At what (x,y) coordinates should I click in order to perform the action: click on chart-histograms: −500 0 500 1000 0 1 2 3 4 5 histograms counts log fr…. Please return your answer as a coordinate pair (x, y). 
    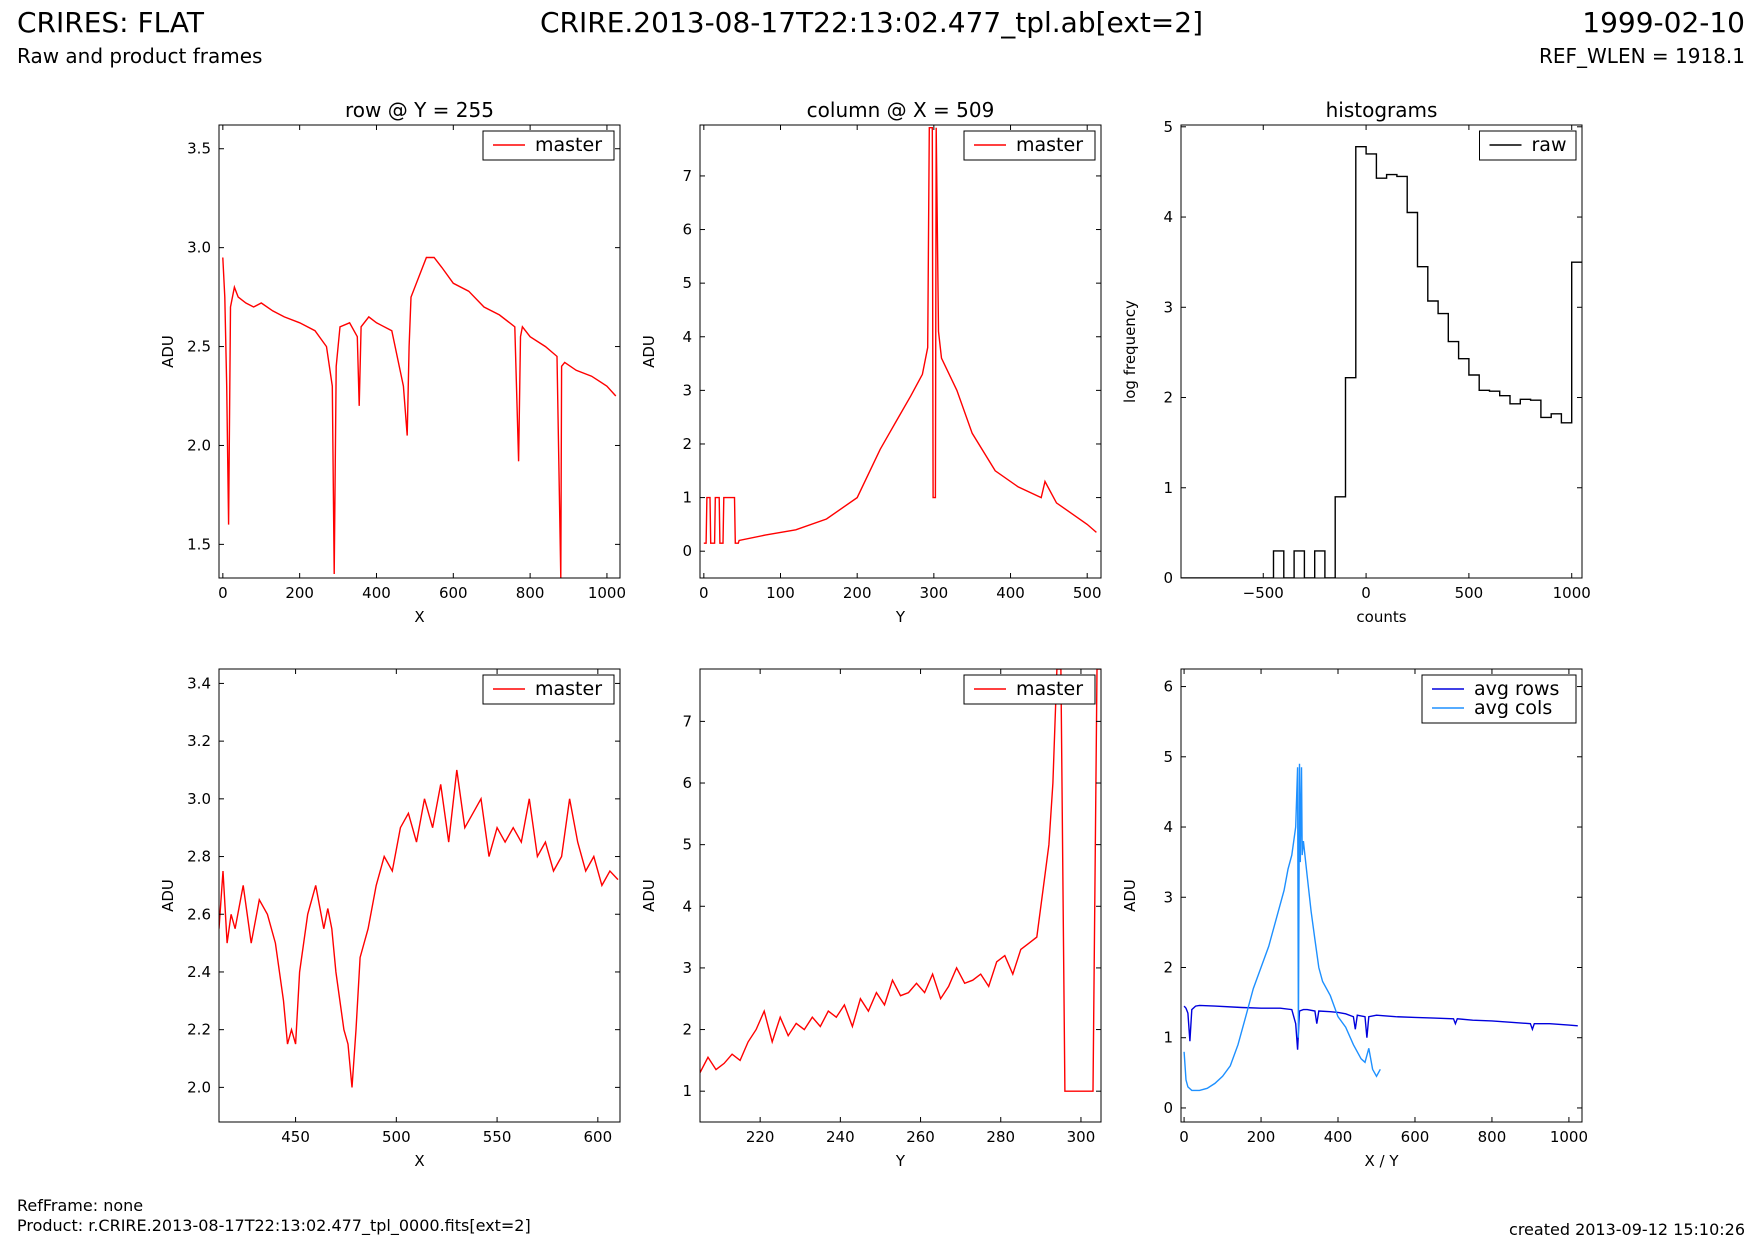
    Looking at the image, I should click on (1356, 362).